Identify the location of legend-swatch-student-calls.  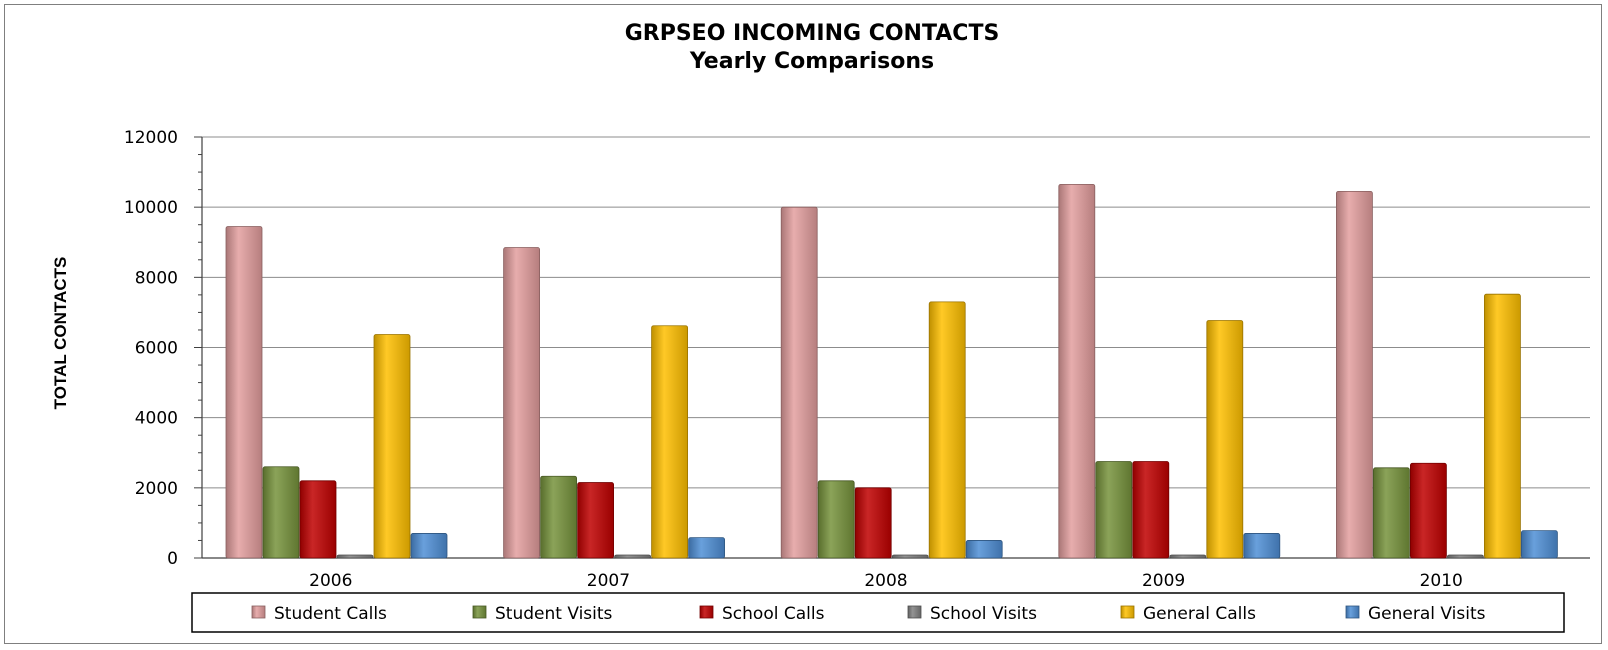
(258, 612).